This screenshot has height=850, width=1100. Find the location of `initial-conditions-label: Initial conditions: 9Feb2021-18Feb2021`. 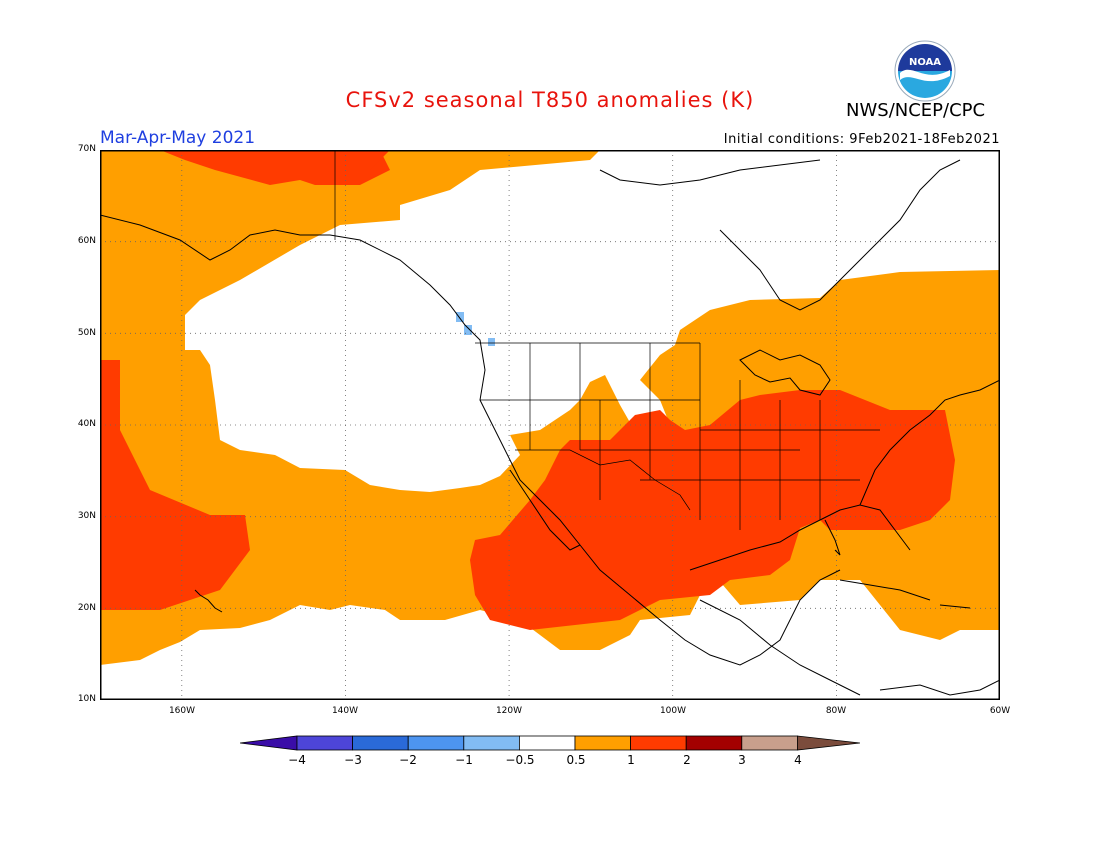

initial-conditions-label: Initial conditions: 9Feb2021-18Feb2021 is located at coordinates (861, 139).